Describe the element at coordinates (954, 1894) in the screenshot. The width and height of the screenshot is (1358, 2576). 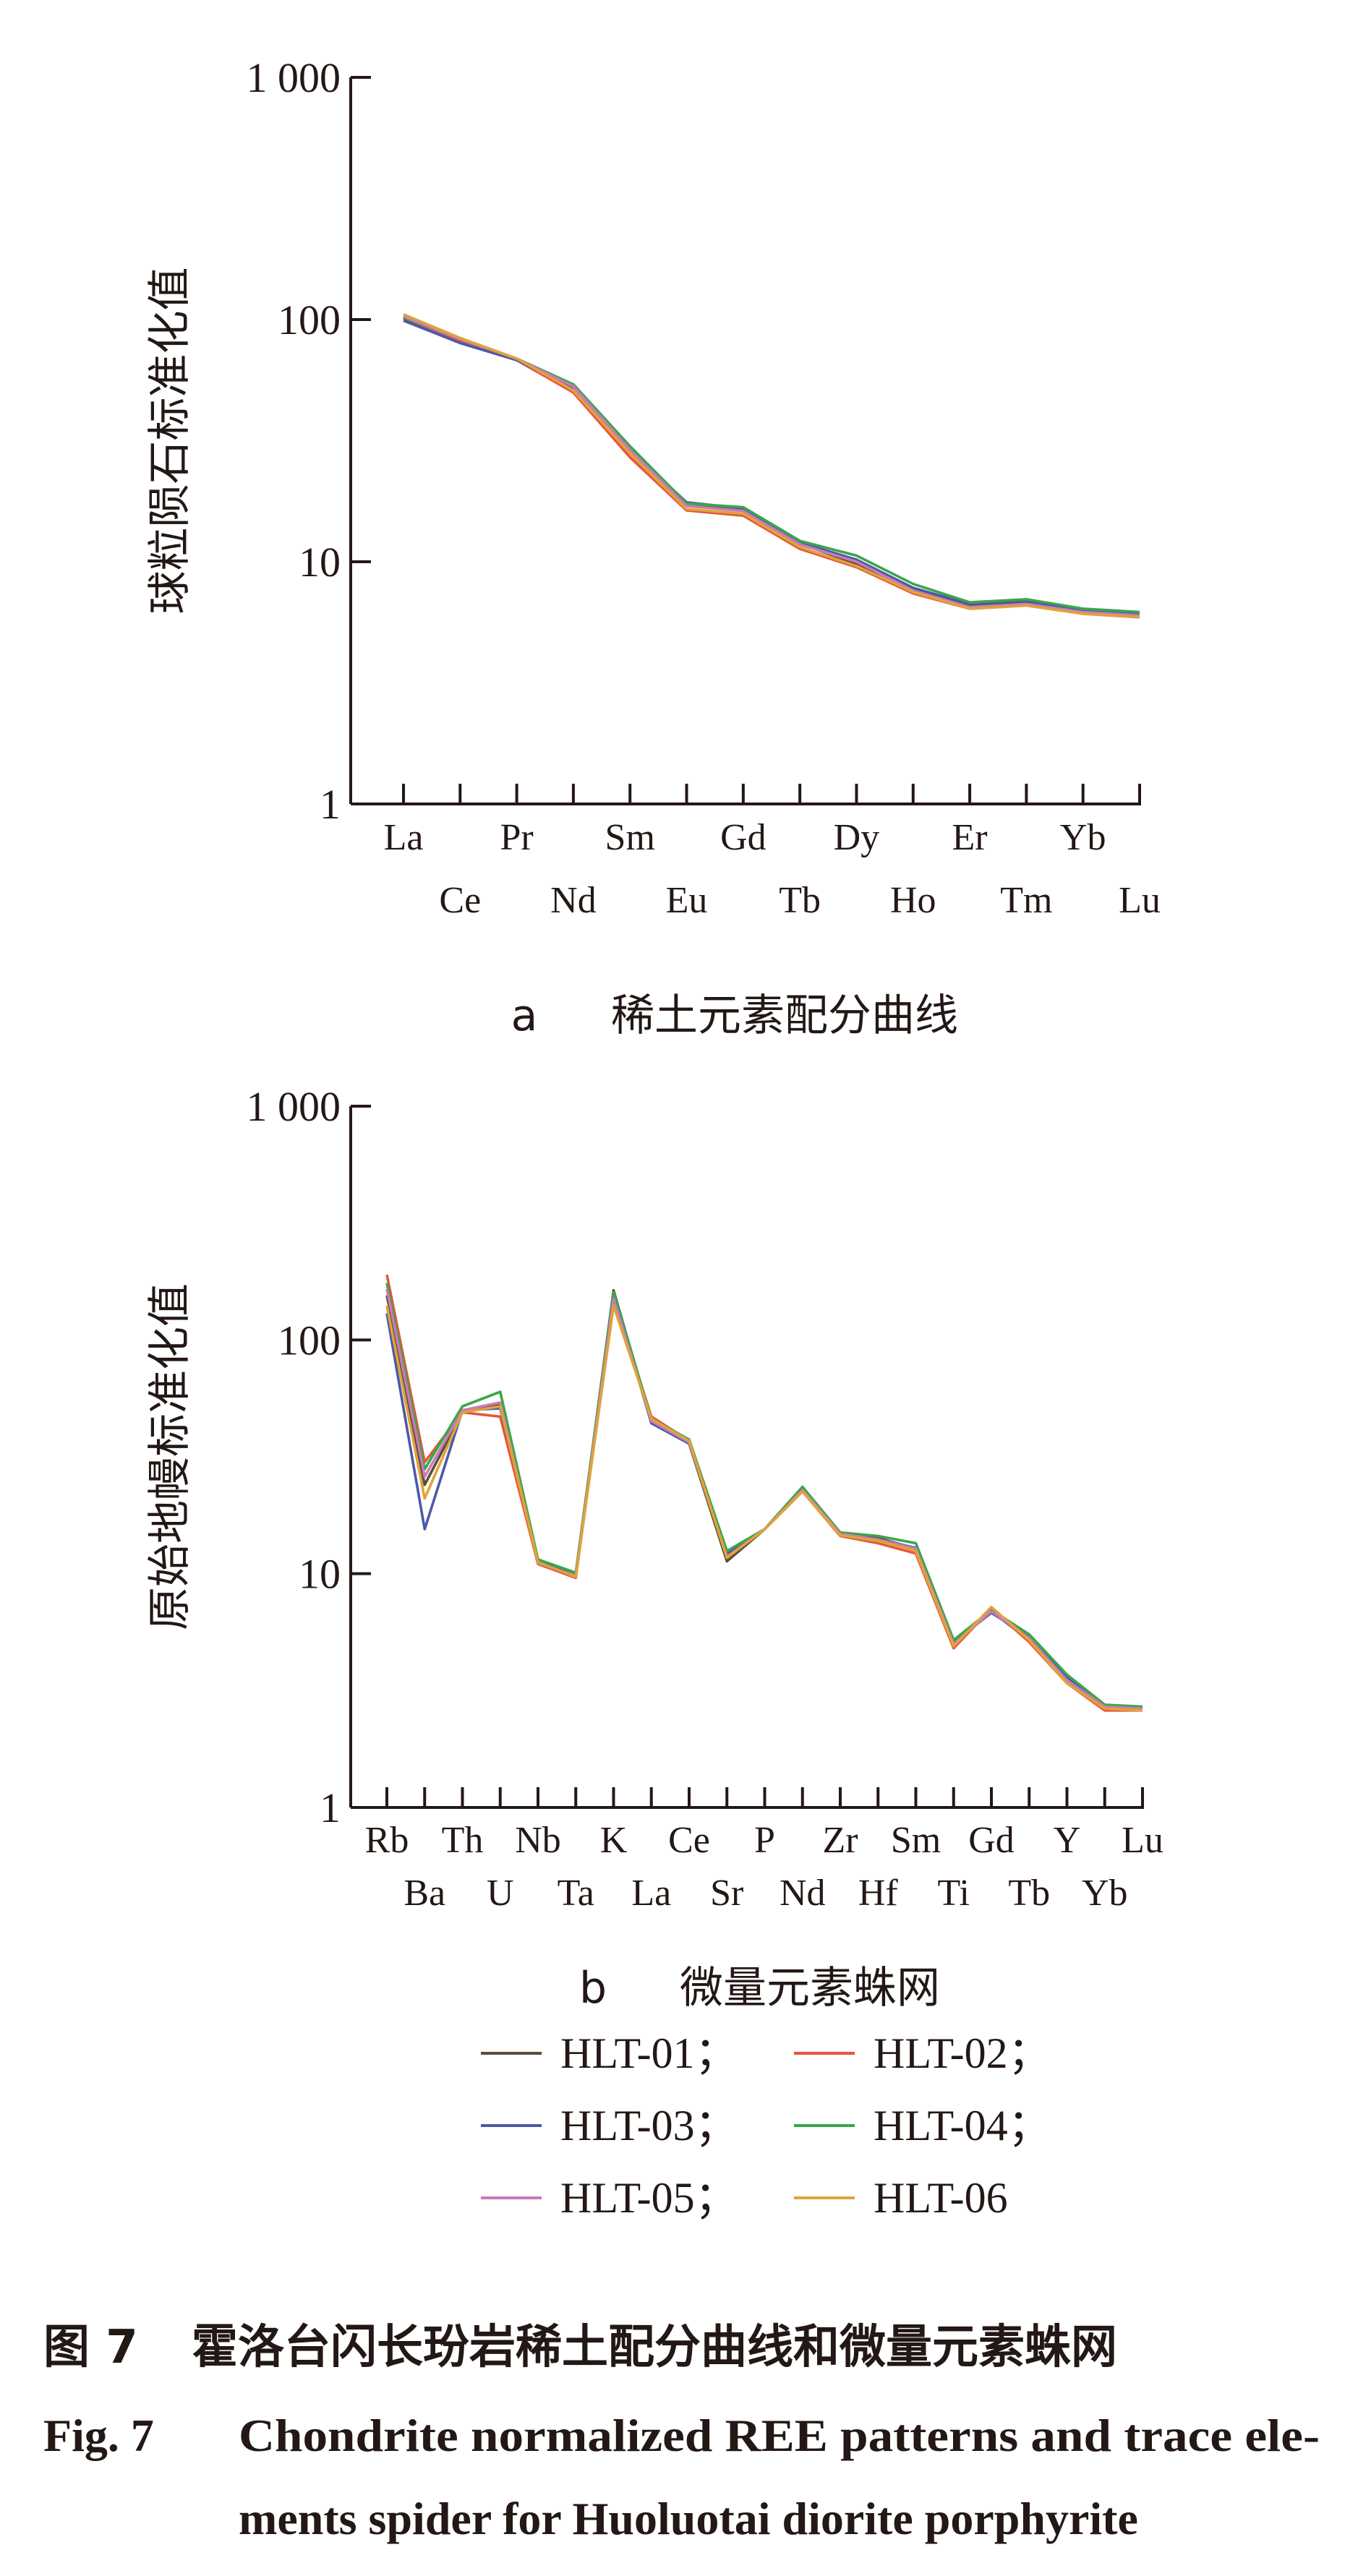
I see `x-tick-label-Ti: Ti` at that location.